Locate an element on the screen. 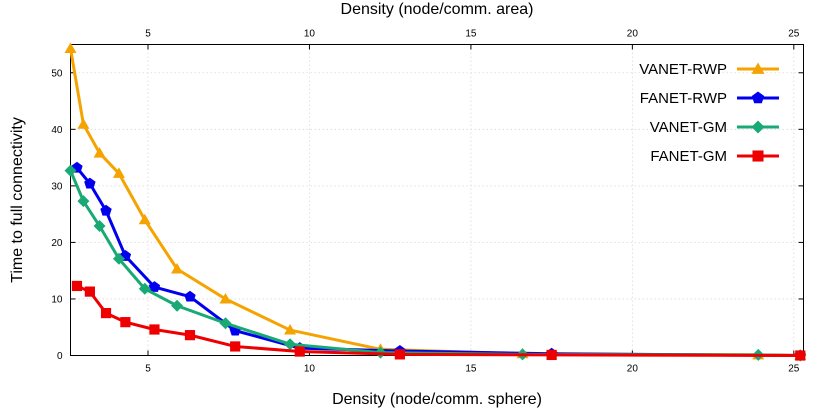 This screenshot has width=830, height=410. y-tick-label: 50 is located at coordinates (57, 73).